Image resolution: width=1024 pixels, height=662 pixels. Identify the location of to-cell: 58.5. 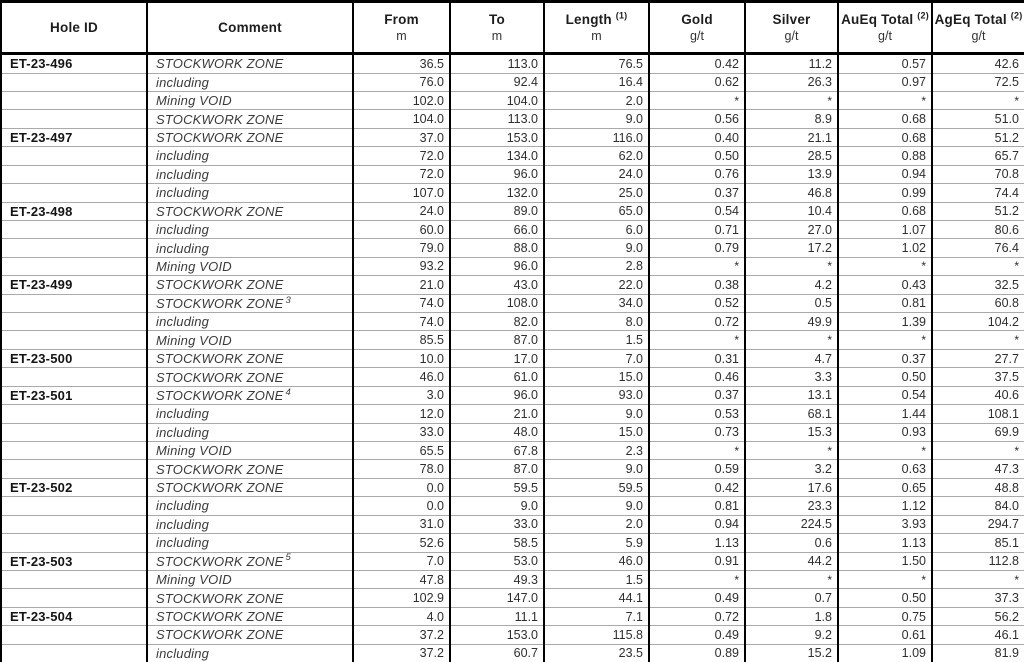
(497, 543).